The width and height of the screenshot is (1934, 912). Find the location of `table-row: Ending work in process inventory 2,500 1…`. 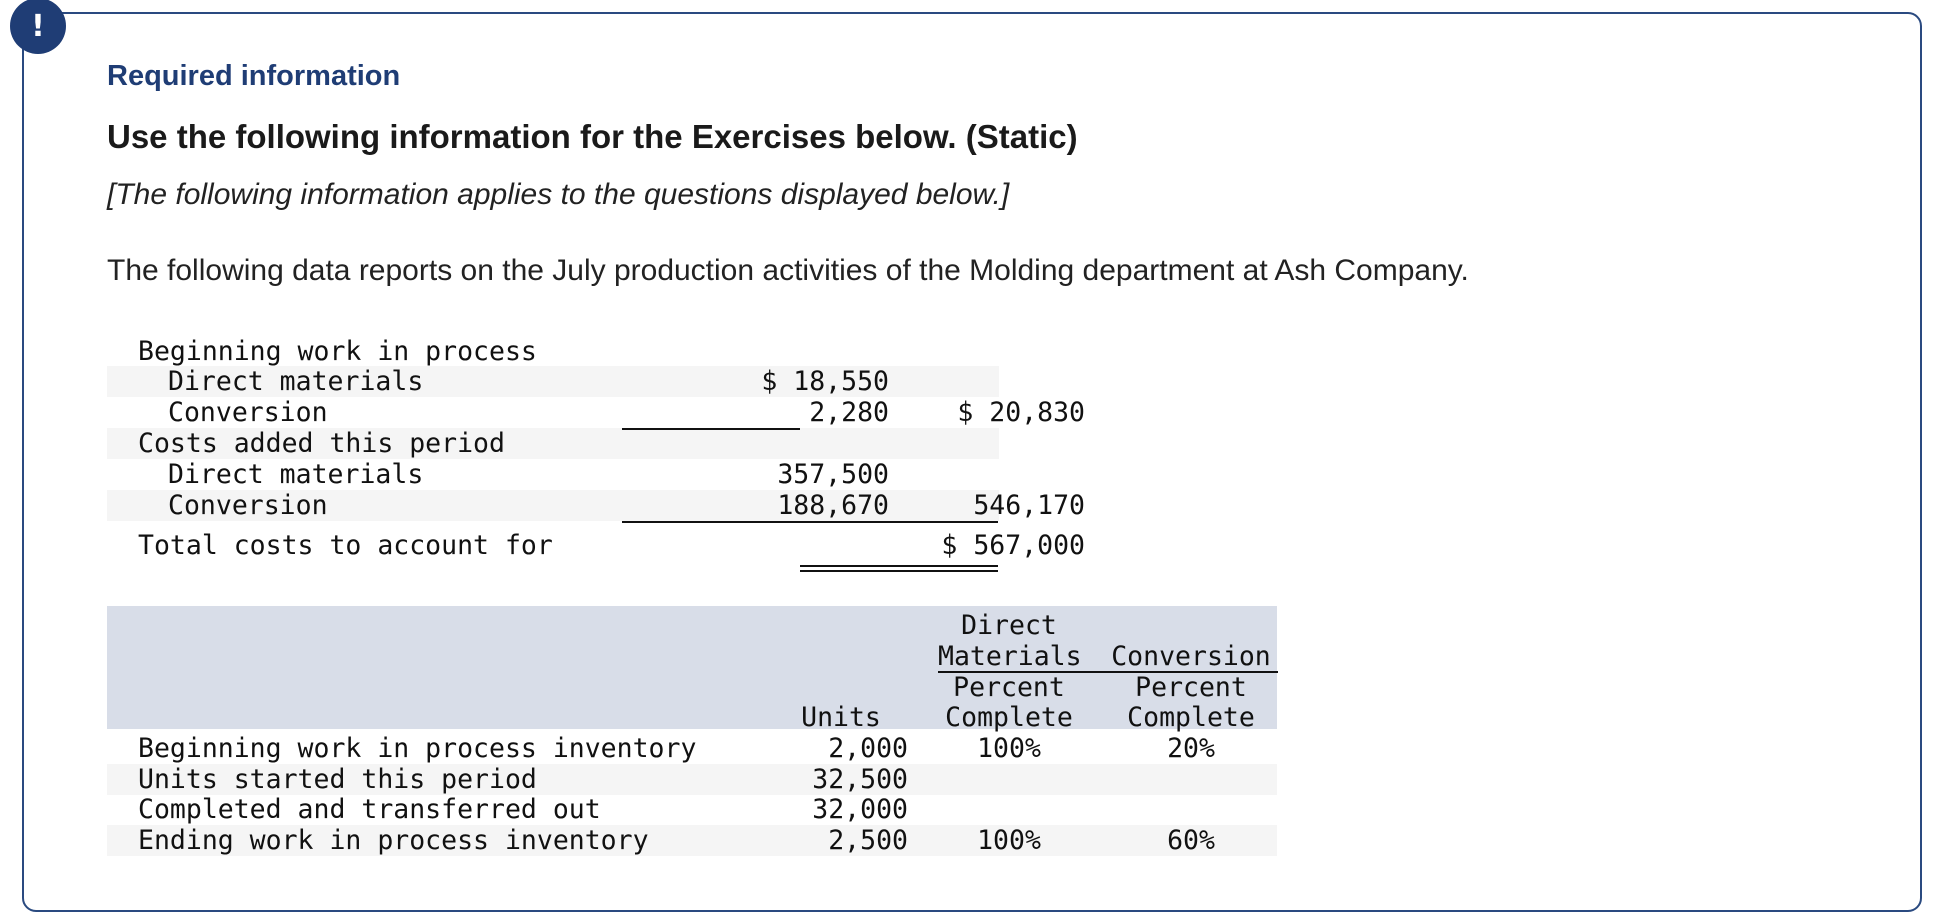

table-row: Ending work in process inventory 2,500 1… is located at coordinates (692, 840).